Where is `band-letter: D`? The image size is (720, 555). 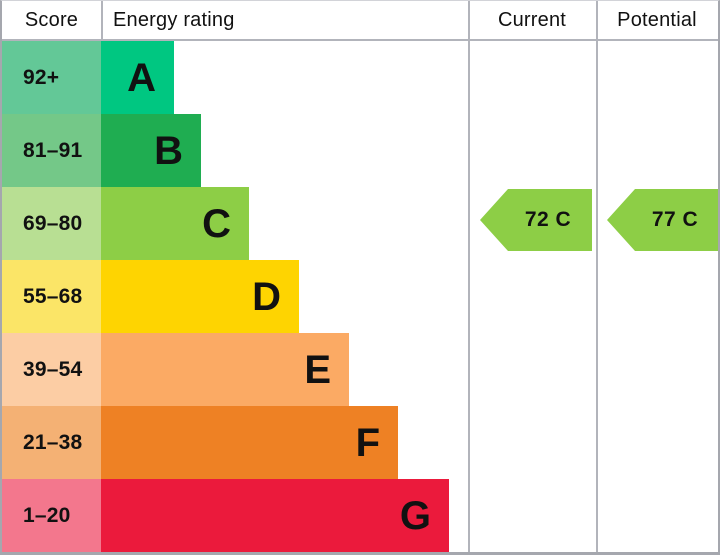 band-letter: D is located at coordinates (266, 296).